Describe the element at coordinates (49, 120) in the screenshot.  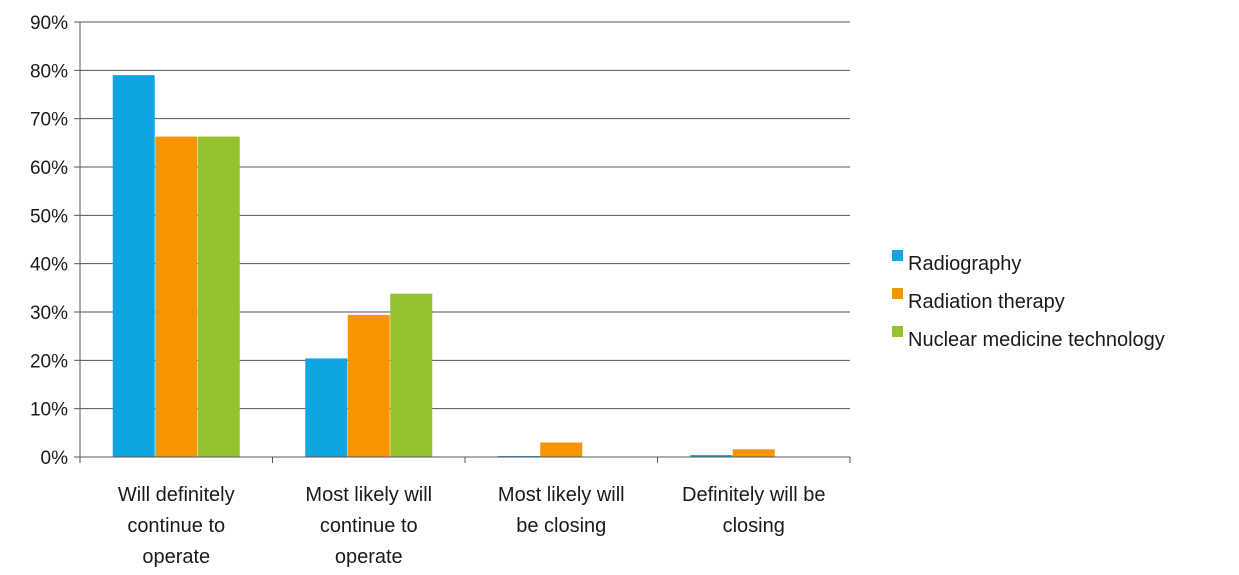
I see `y-tick-label: 70%` at that location.